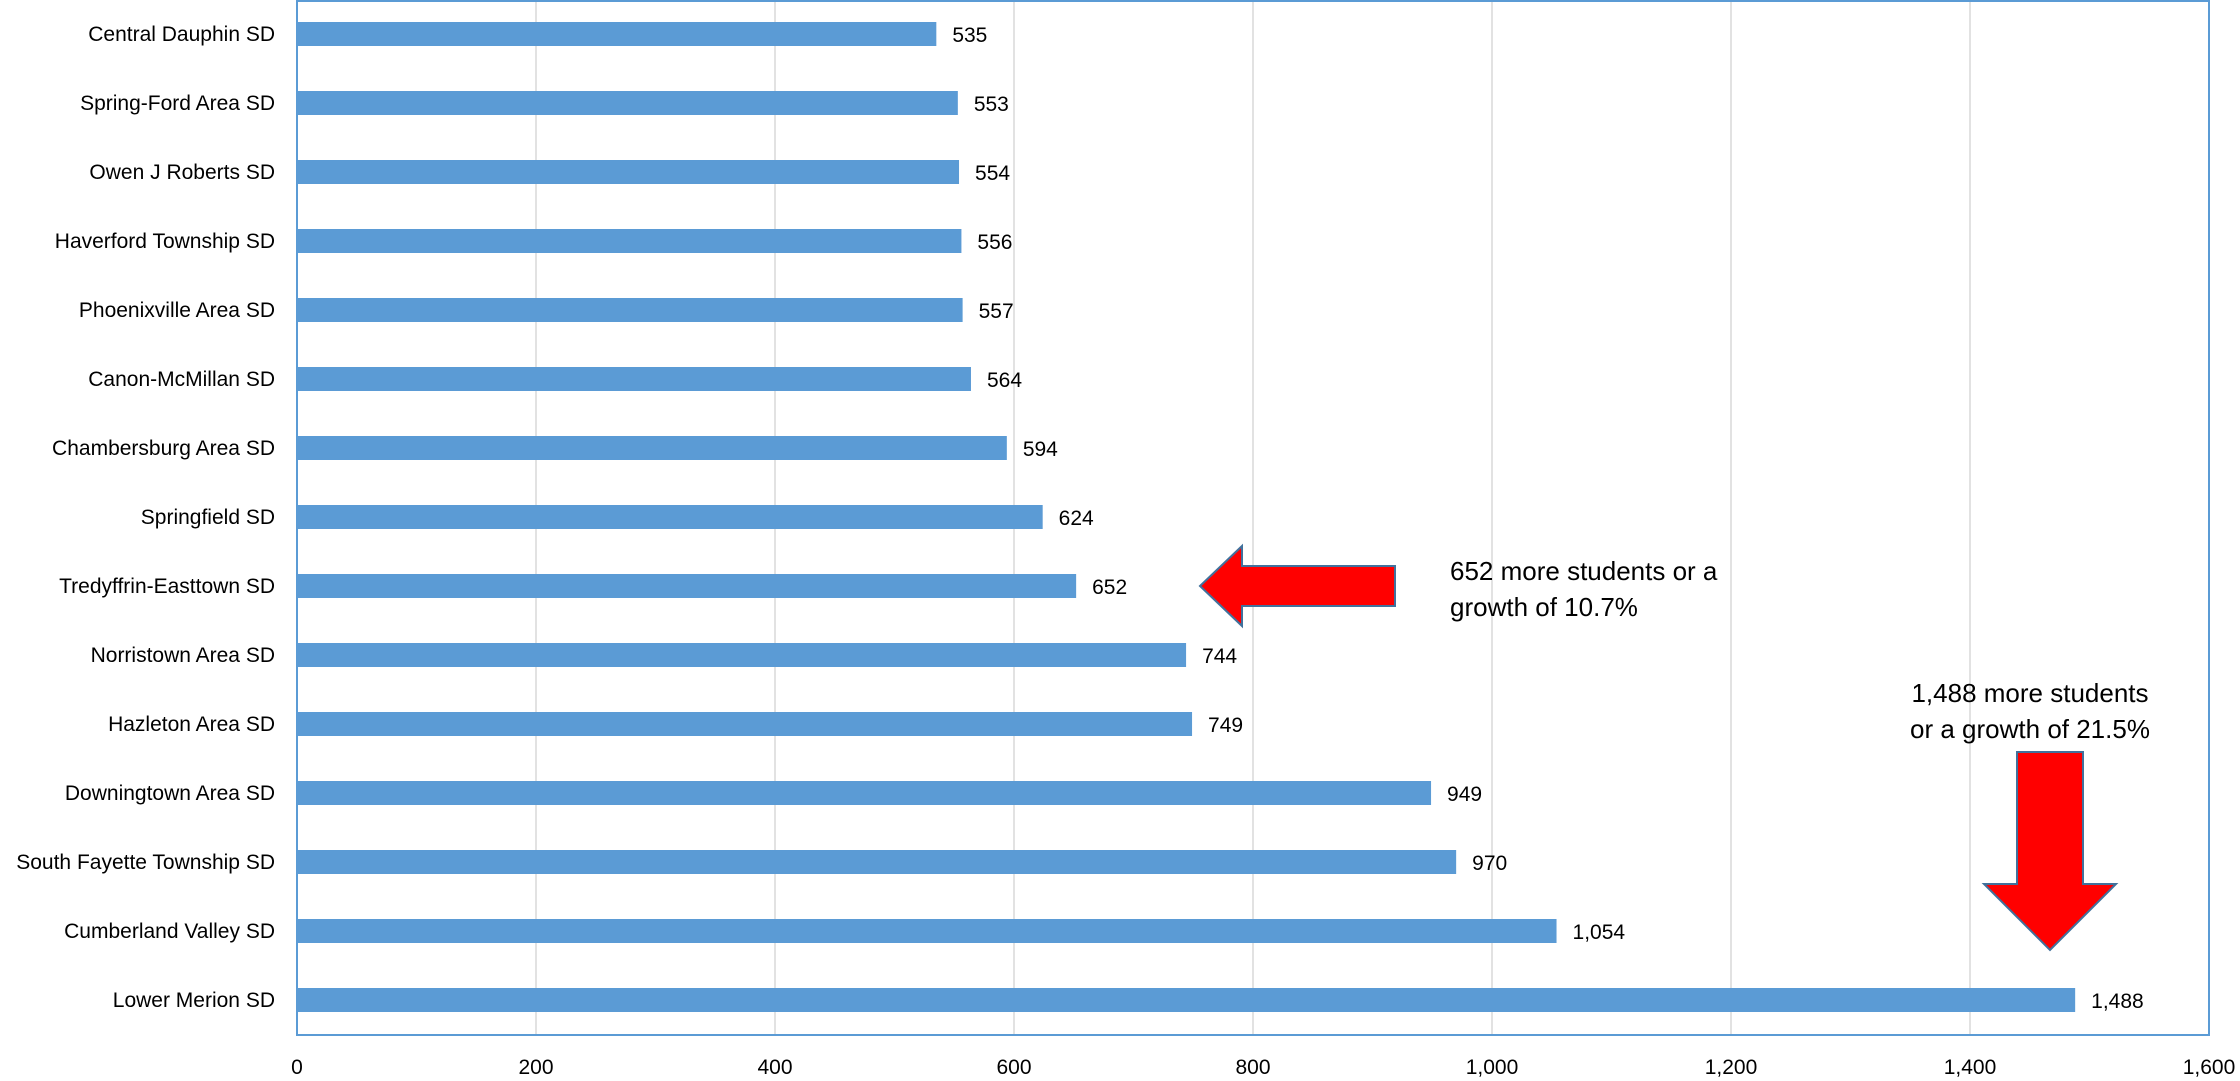 The image size is (2240, 1081). I want to click on category-label-4: Phoenixville Area SD, so click(177, 310).